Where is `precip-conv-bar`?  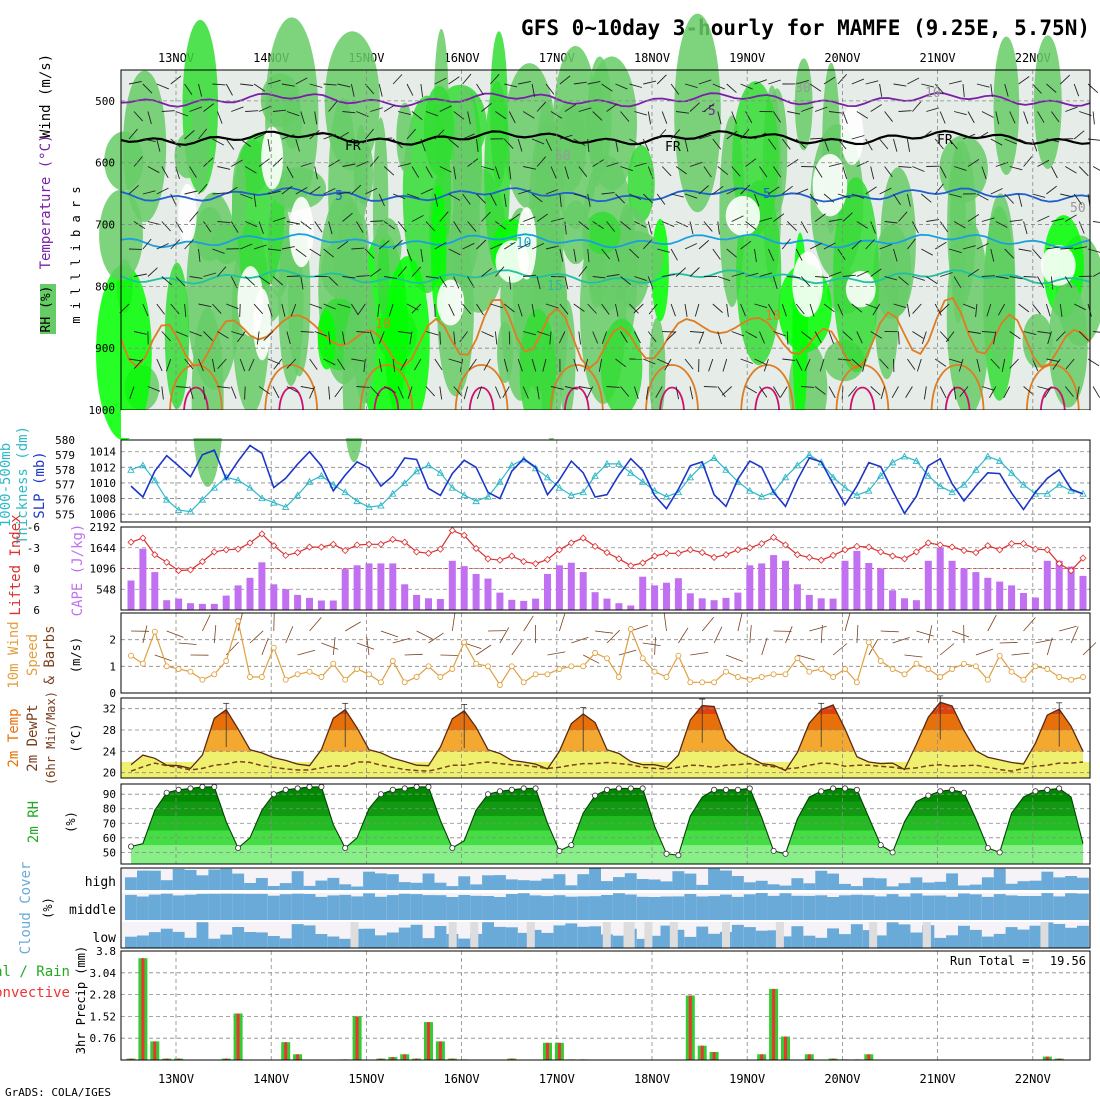
precip-conv-bar is located at coordinates (690, 1027).